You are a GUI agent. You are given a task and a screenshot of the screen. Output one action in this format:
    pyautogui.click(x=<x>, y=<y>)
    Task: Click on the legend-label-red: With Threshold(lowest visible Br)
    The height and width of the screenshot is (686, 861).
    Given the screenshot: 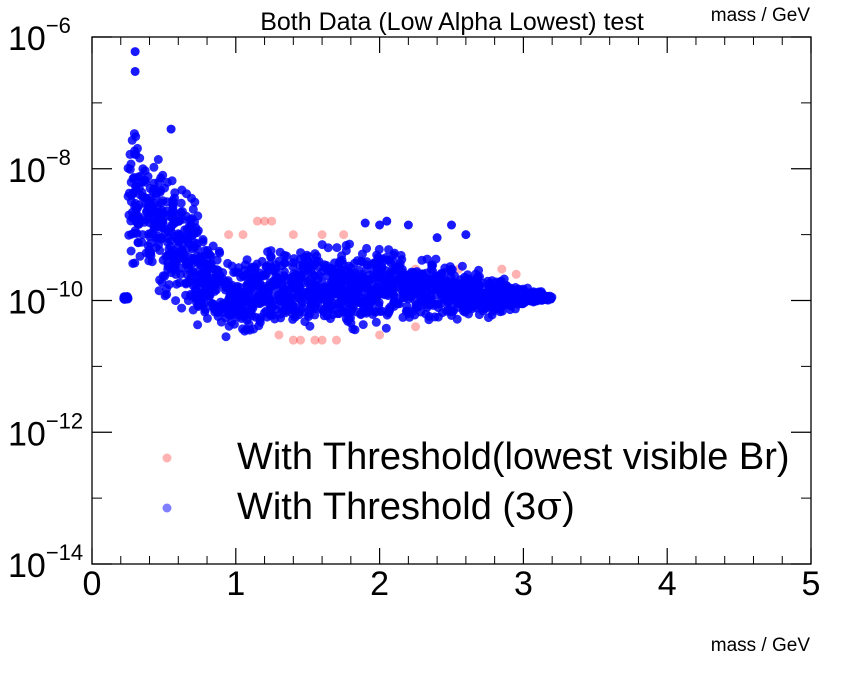 What is the action you would take?
    pyautogui.click(x=513, y=457)
    